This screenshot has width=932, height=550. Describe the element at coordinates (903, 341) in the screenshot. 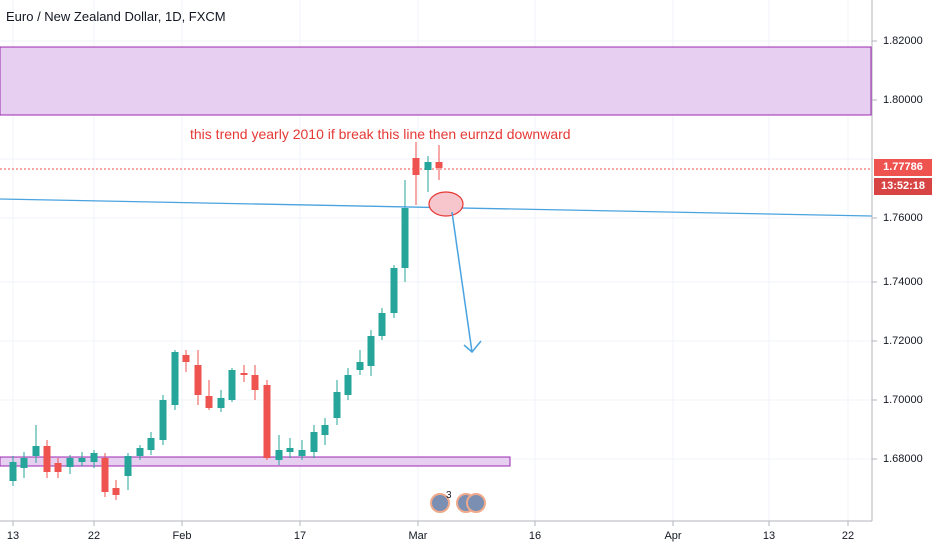

I see `price-label: 1.72000` at that location.